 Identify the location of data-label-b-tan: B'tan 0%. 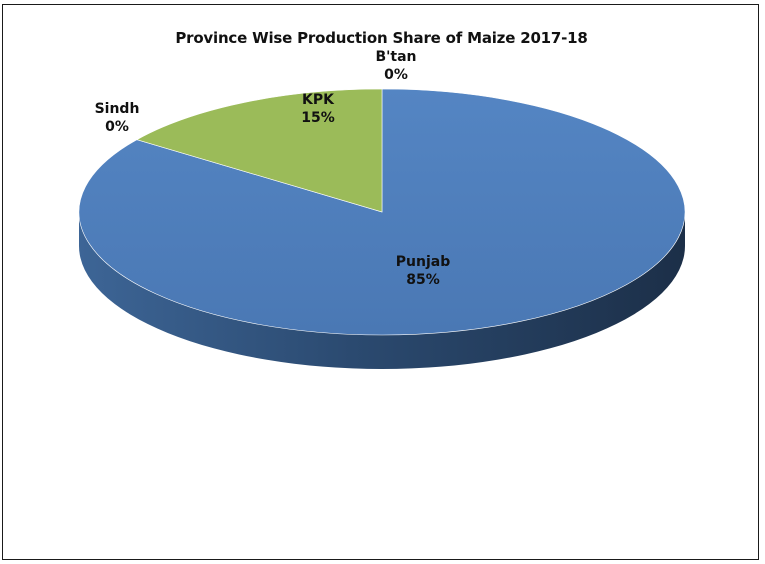
(395, 66).